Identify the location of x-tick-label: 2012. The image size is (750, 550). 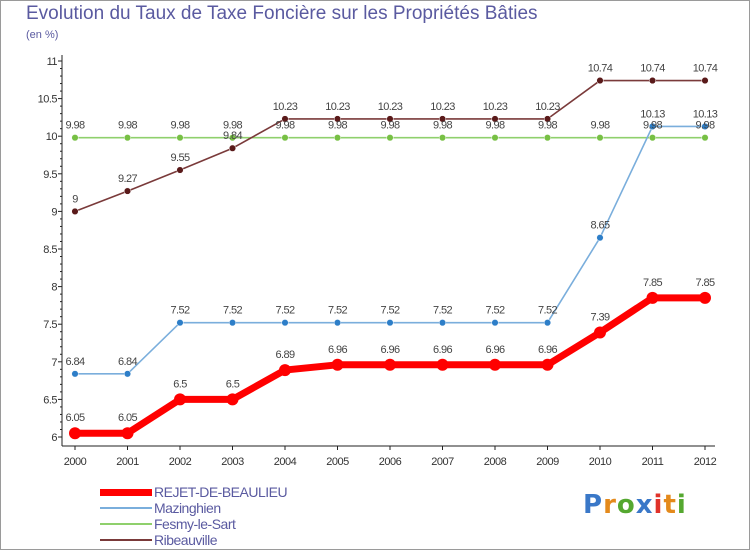
(705, 462).